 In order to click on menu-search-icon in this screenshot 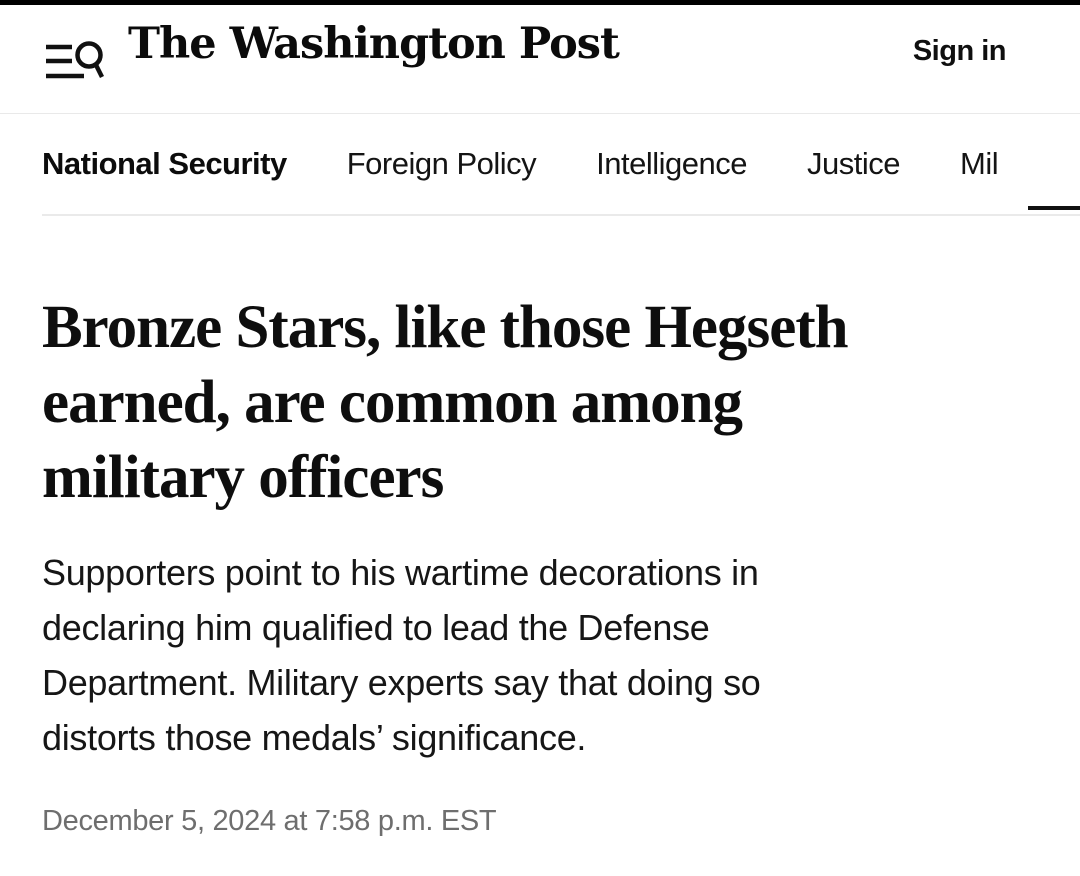, I will do `click(75, 62)`.